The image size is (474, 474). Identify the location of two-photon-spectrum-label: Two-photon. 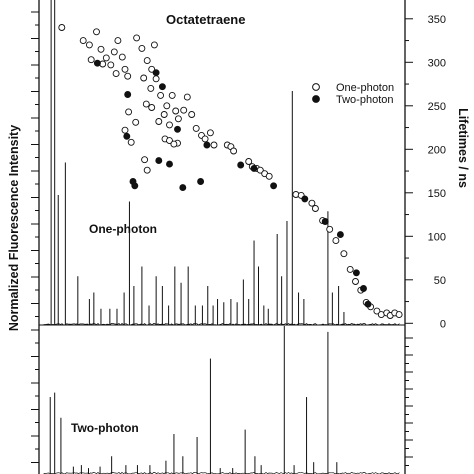
(105, 428).